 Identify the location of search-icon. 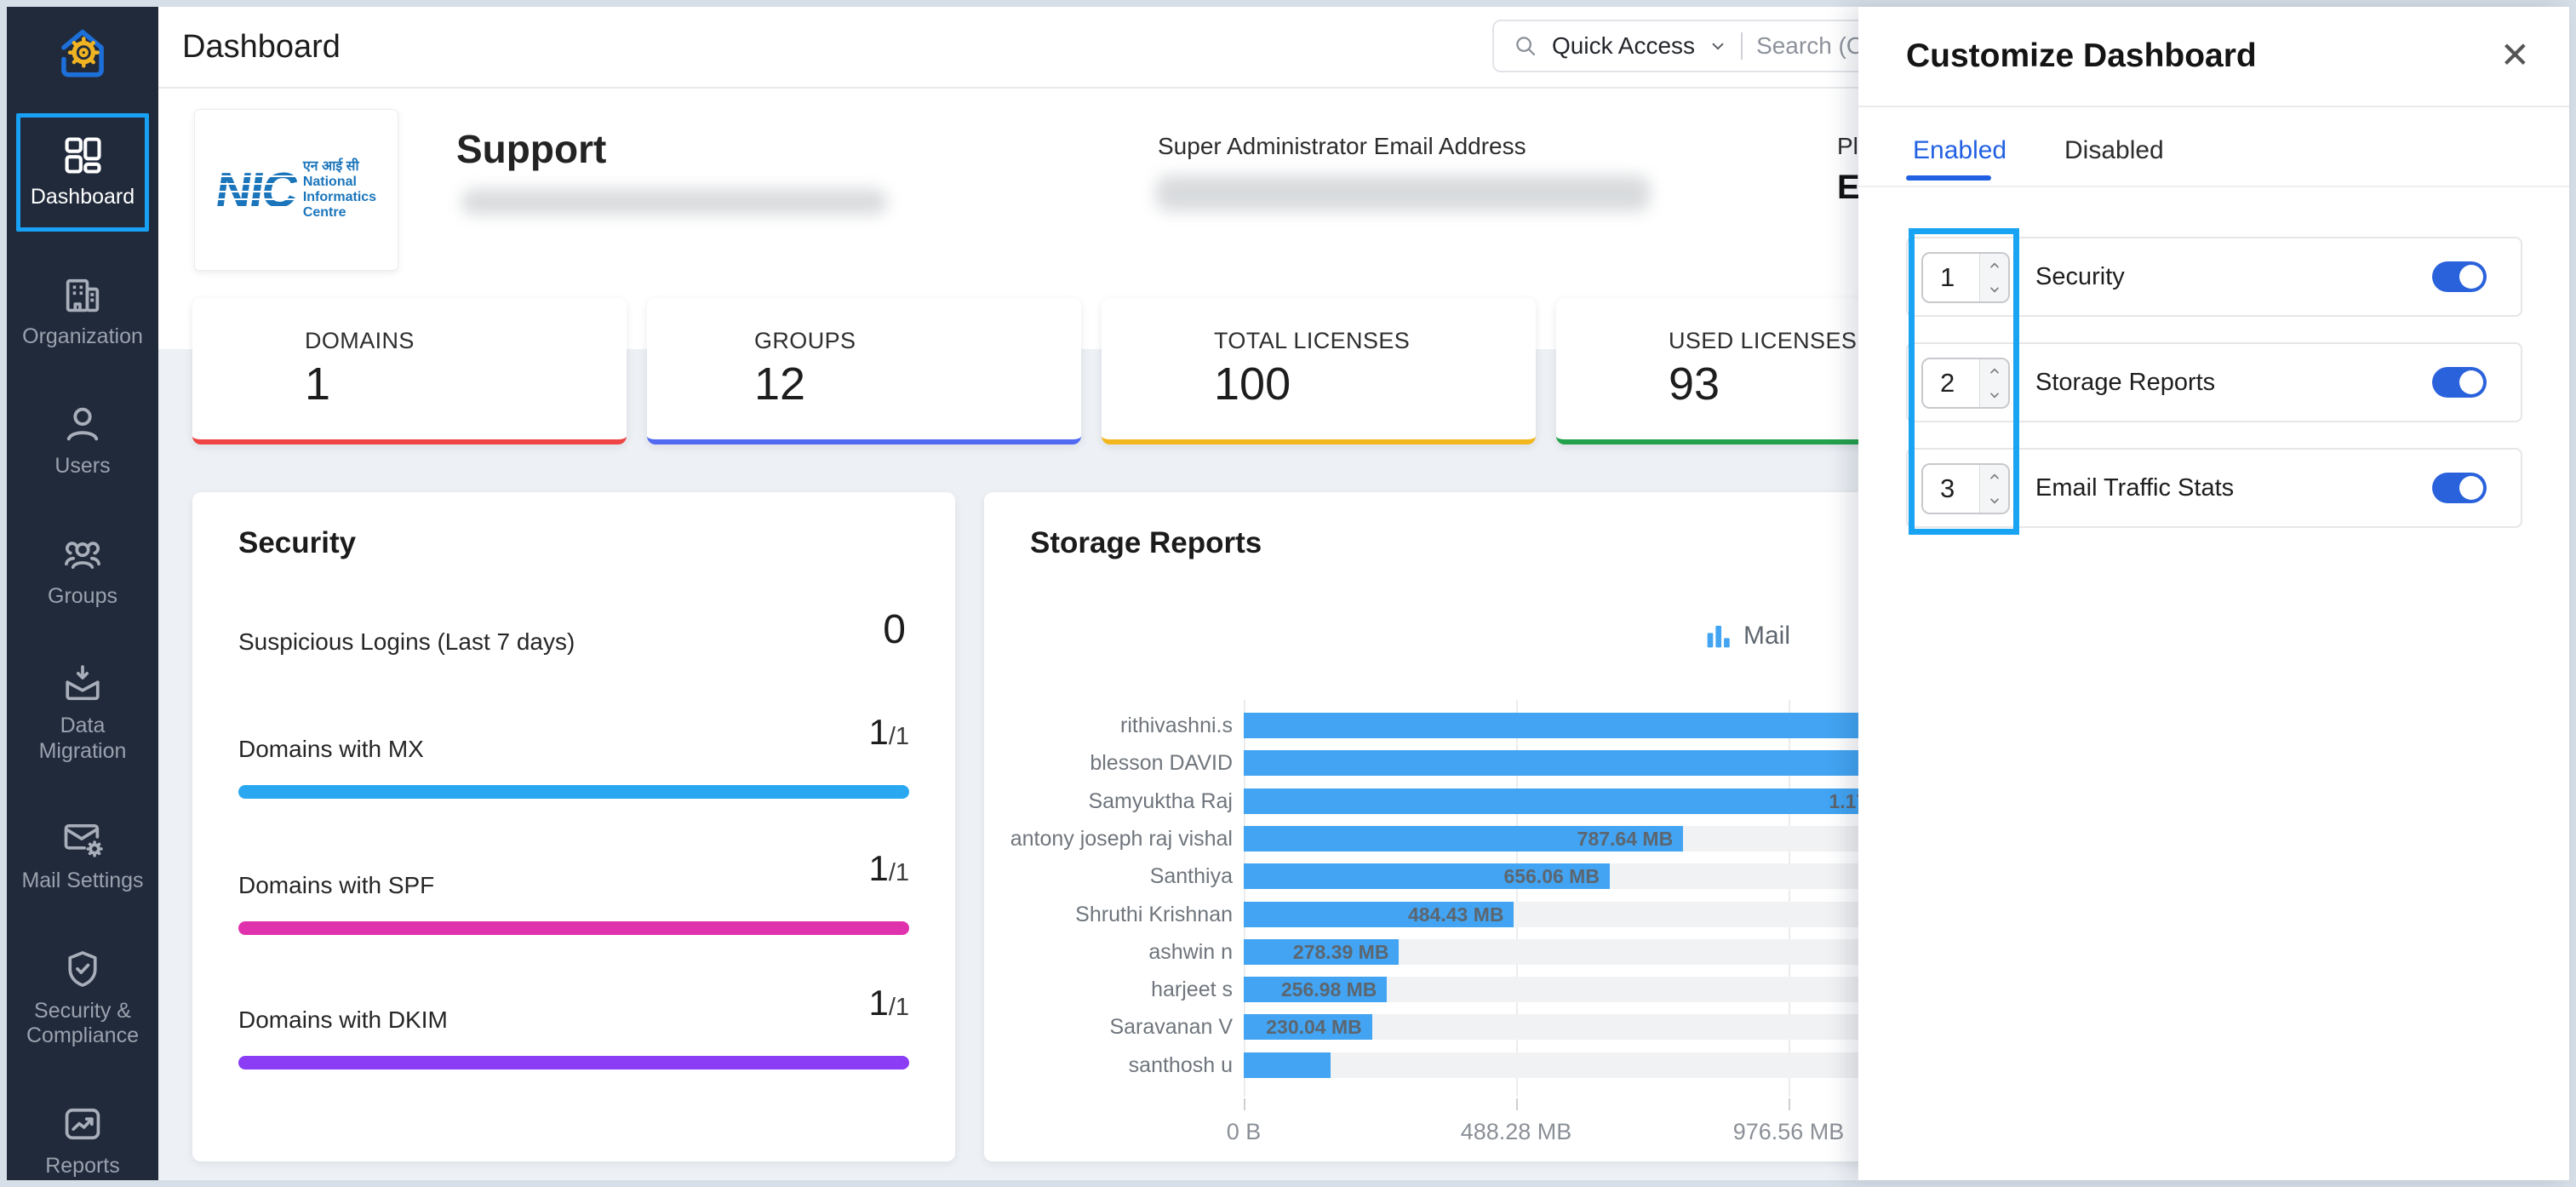
(1526, 46).